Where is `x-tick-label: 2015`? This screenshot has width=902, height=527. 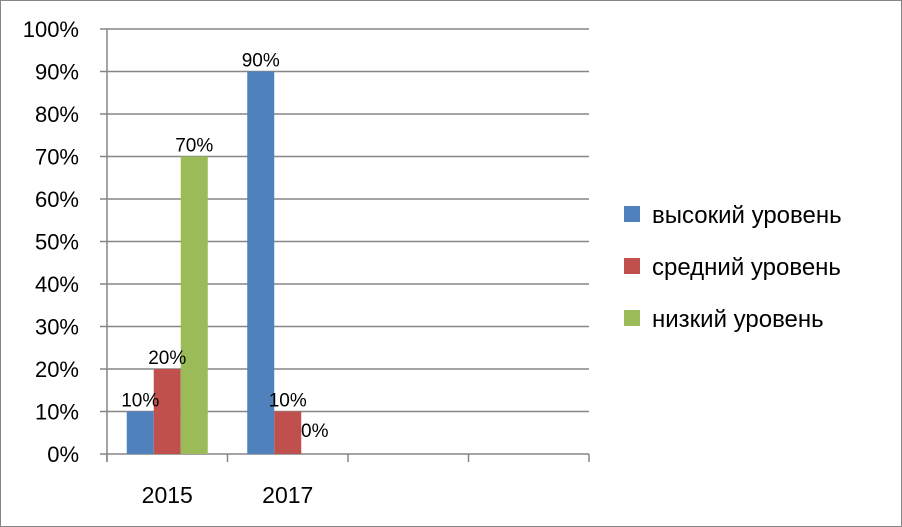 x-tick-label: 2015 is located at coordinates (167, 495).